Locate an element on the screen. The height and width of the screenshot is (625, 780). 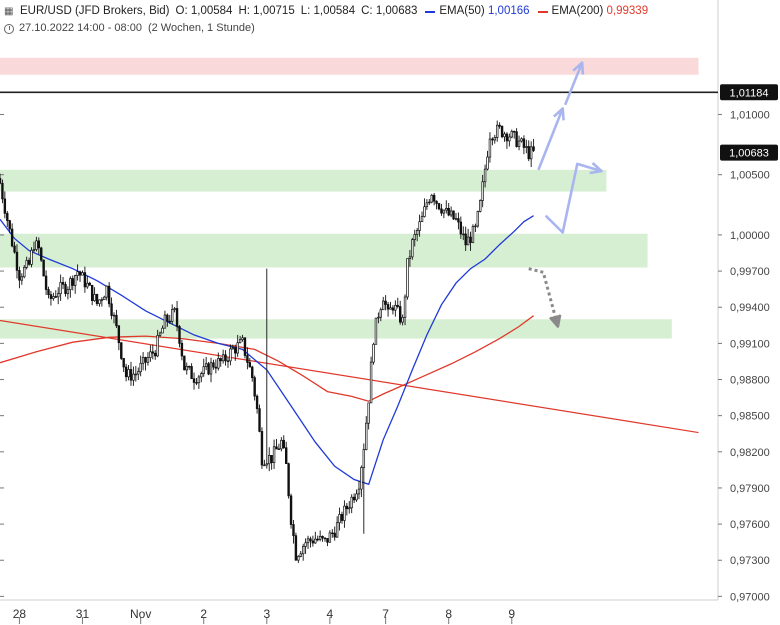
ema200-label: EMA(200) is located at coordinates (577, 11).